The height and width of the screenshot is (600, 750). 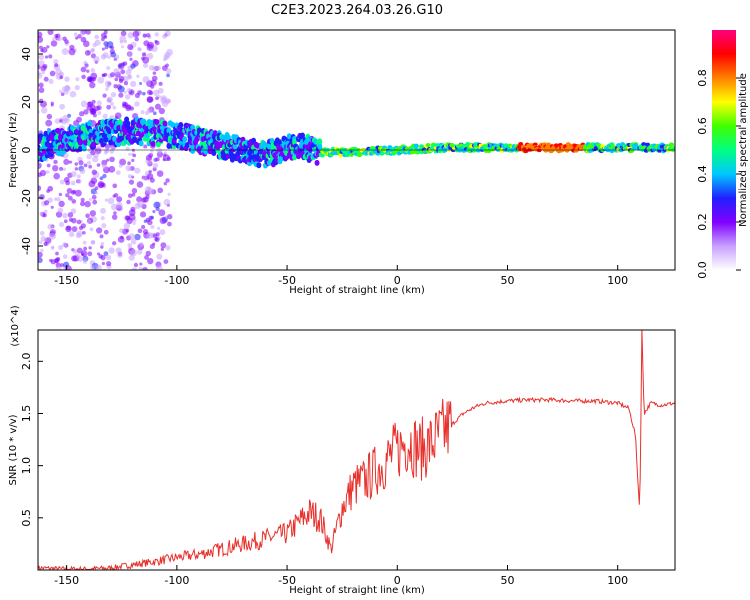 I want to click on colorbar-tick-label: 0.8, so click(x=702, y=78).